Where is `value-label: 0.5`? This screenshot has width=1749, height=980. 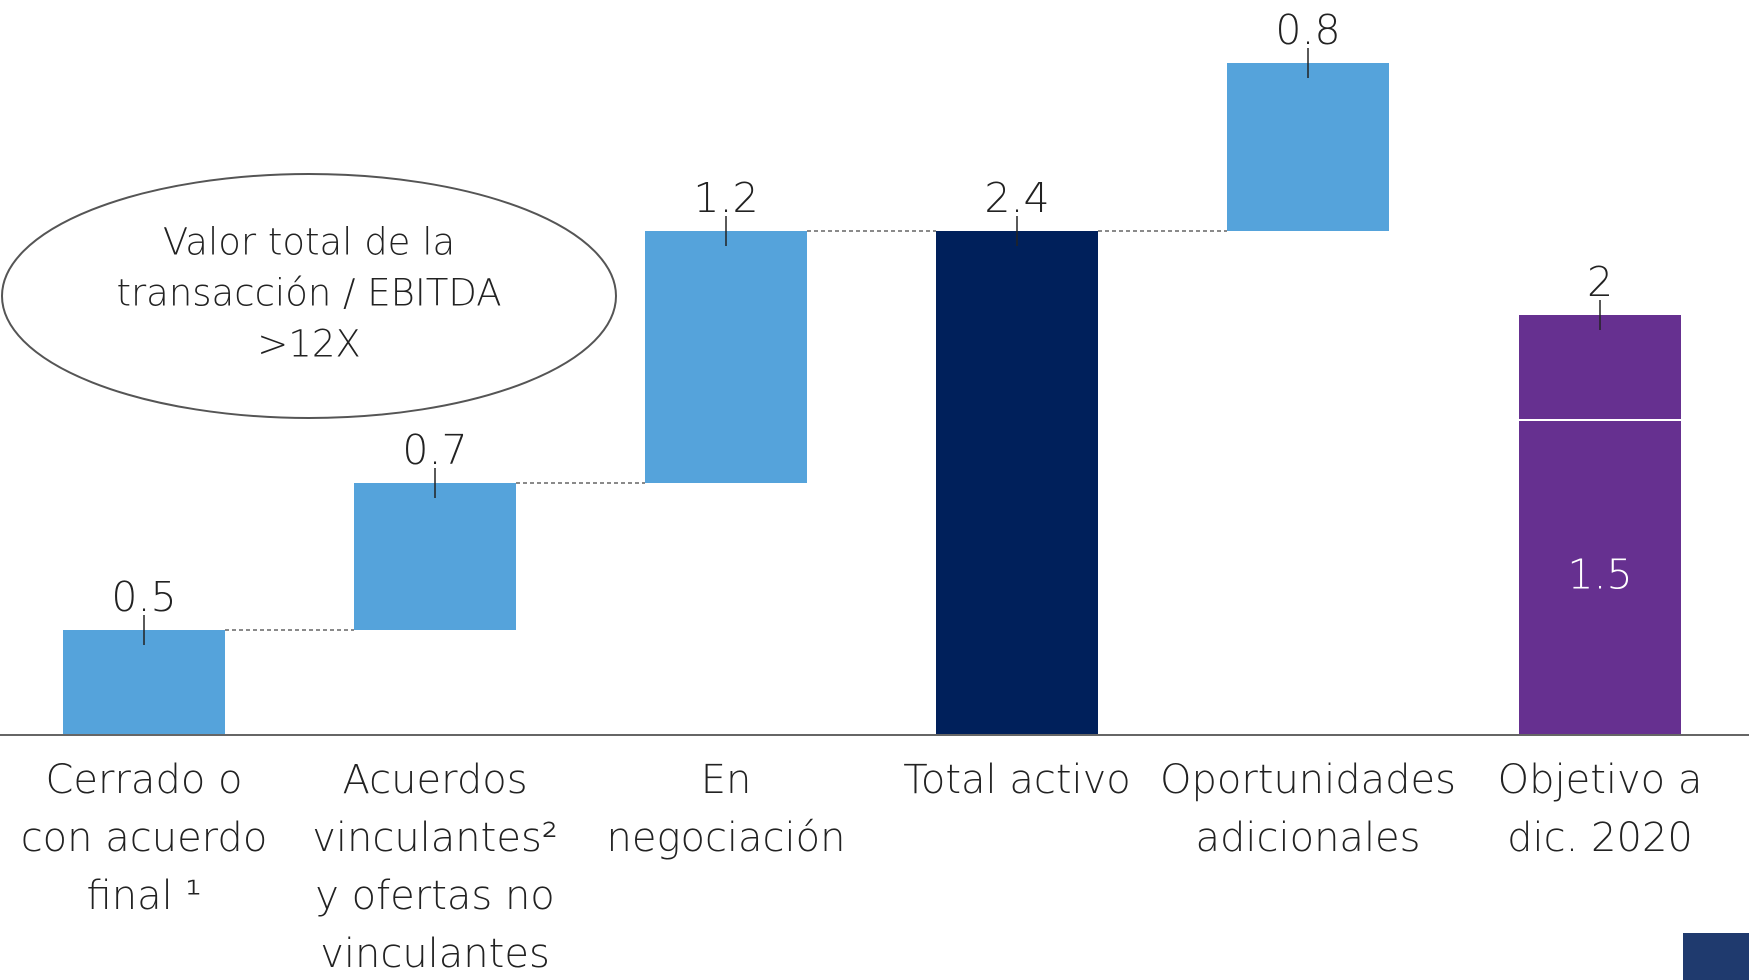 value-label: 0.5 is located at coordinates (143, 597).